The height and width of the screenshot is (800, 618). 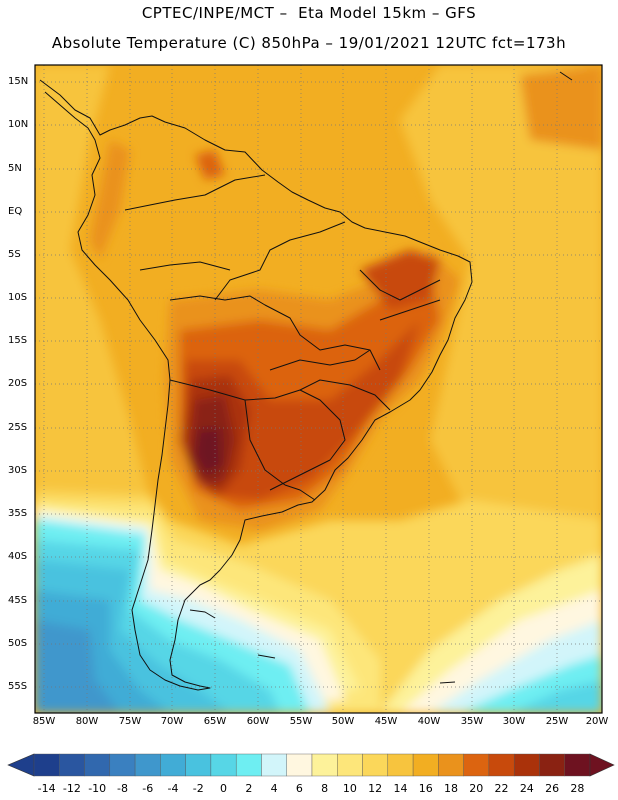 I want to click on lat-label-20s: 20S, so click(x=18, y=383).